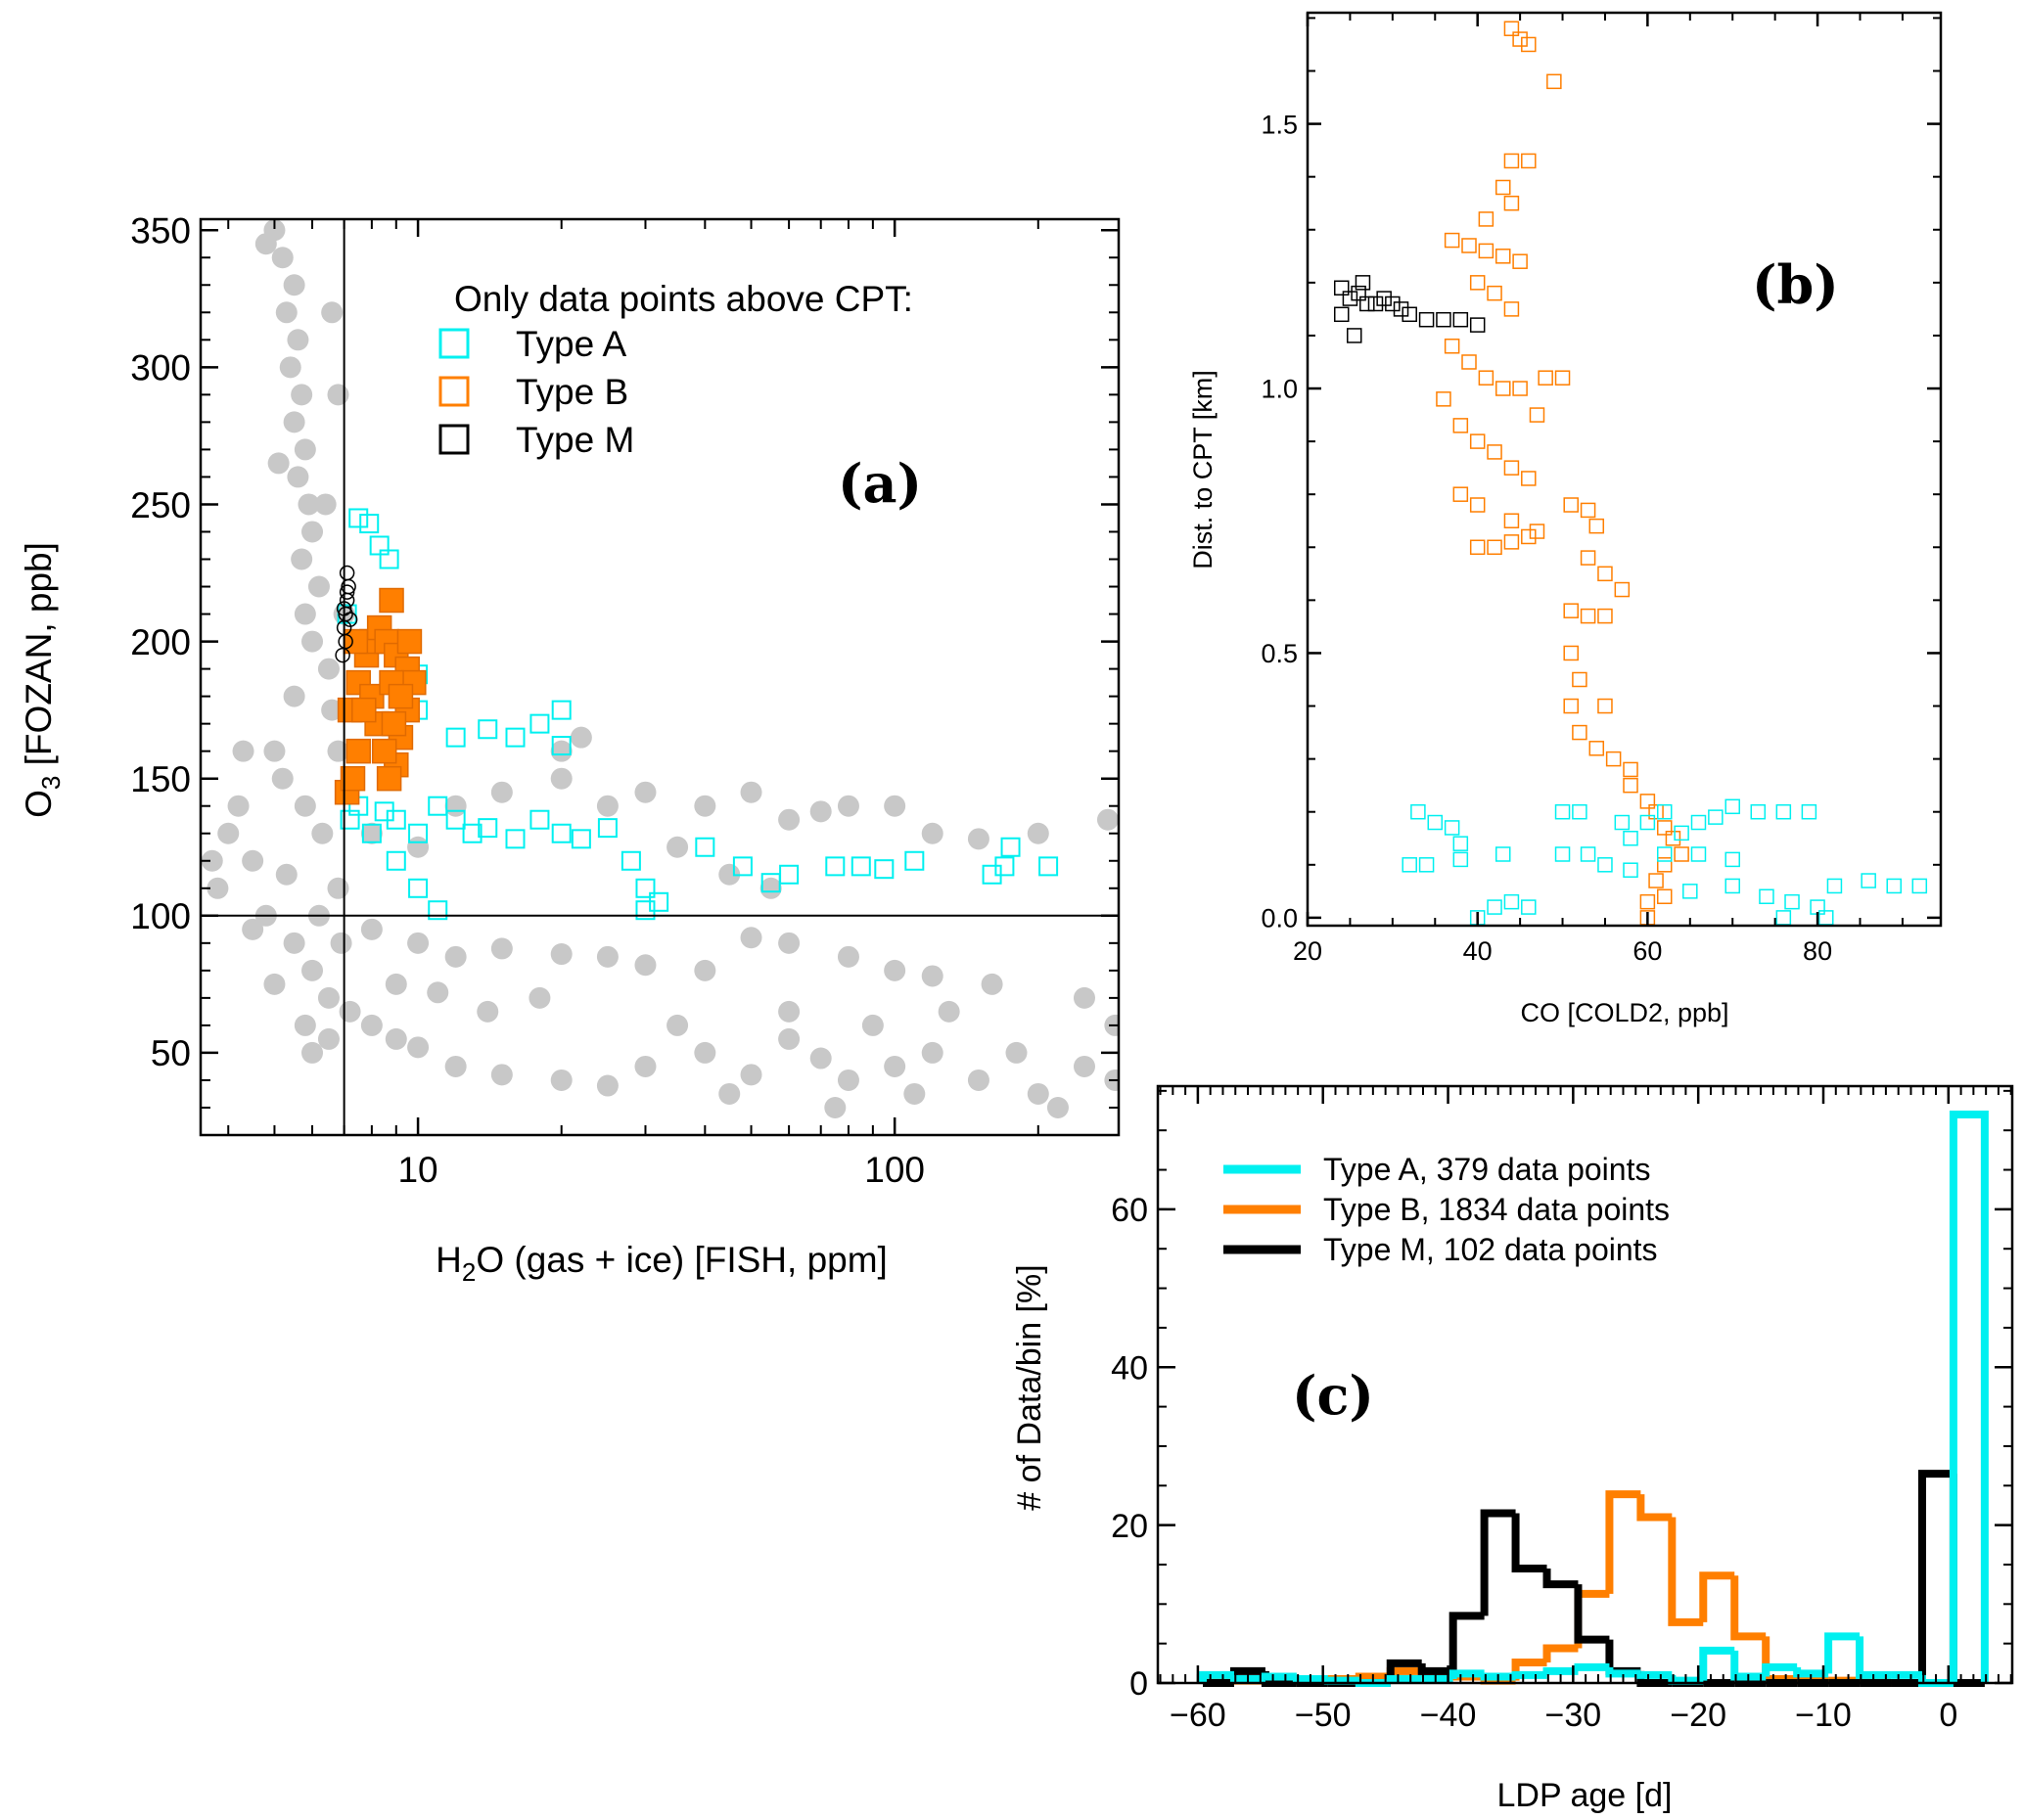 The image size is (2023, 1820). I want to click on legend-label-hist-type-b: Type B, 1834 data points, so click(1496, 1209).